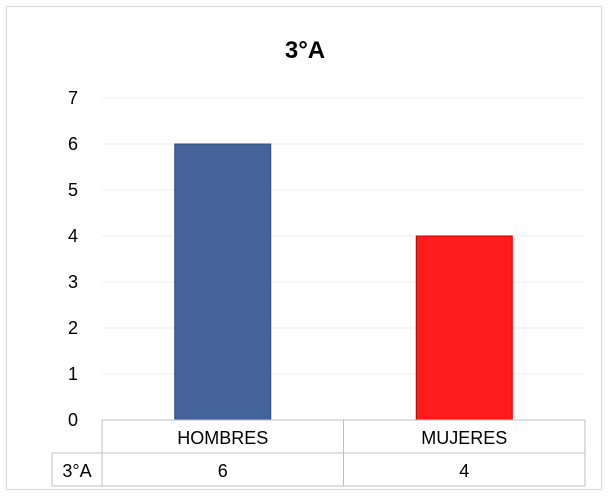 The width and height of the screenshot is (610, 498). What do you see at coordinates (73, 144) in the screenshot?
I see `y-tick-label: 6` at bounding box center [73, 144].